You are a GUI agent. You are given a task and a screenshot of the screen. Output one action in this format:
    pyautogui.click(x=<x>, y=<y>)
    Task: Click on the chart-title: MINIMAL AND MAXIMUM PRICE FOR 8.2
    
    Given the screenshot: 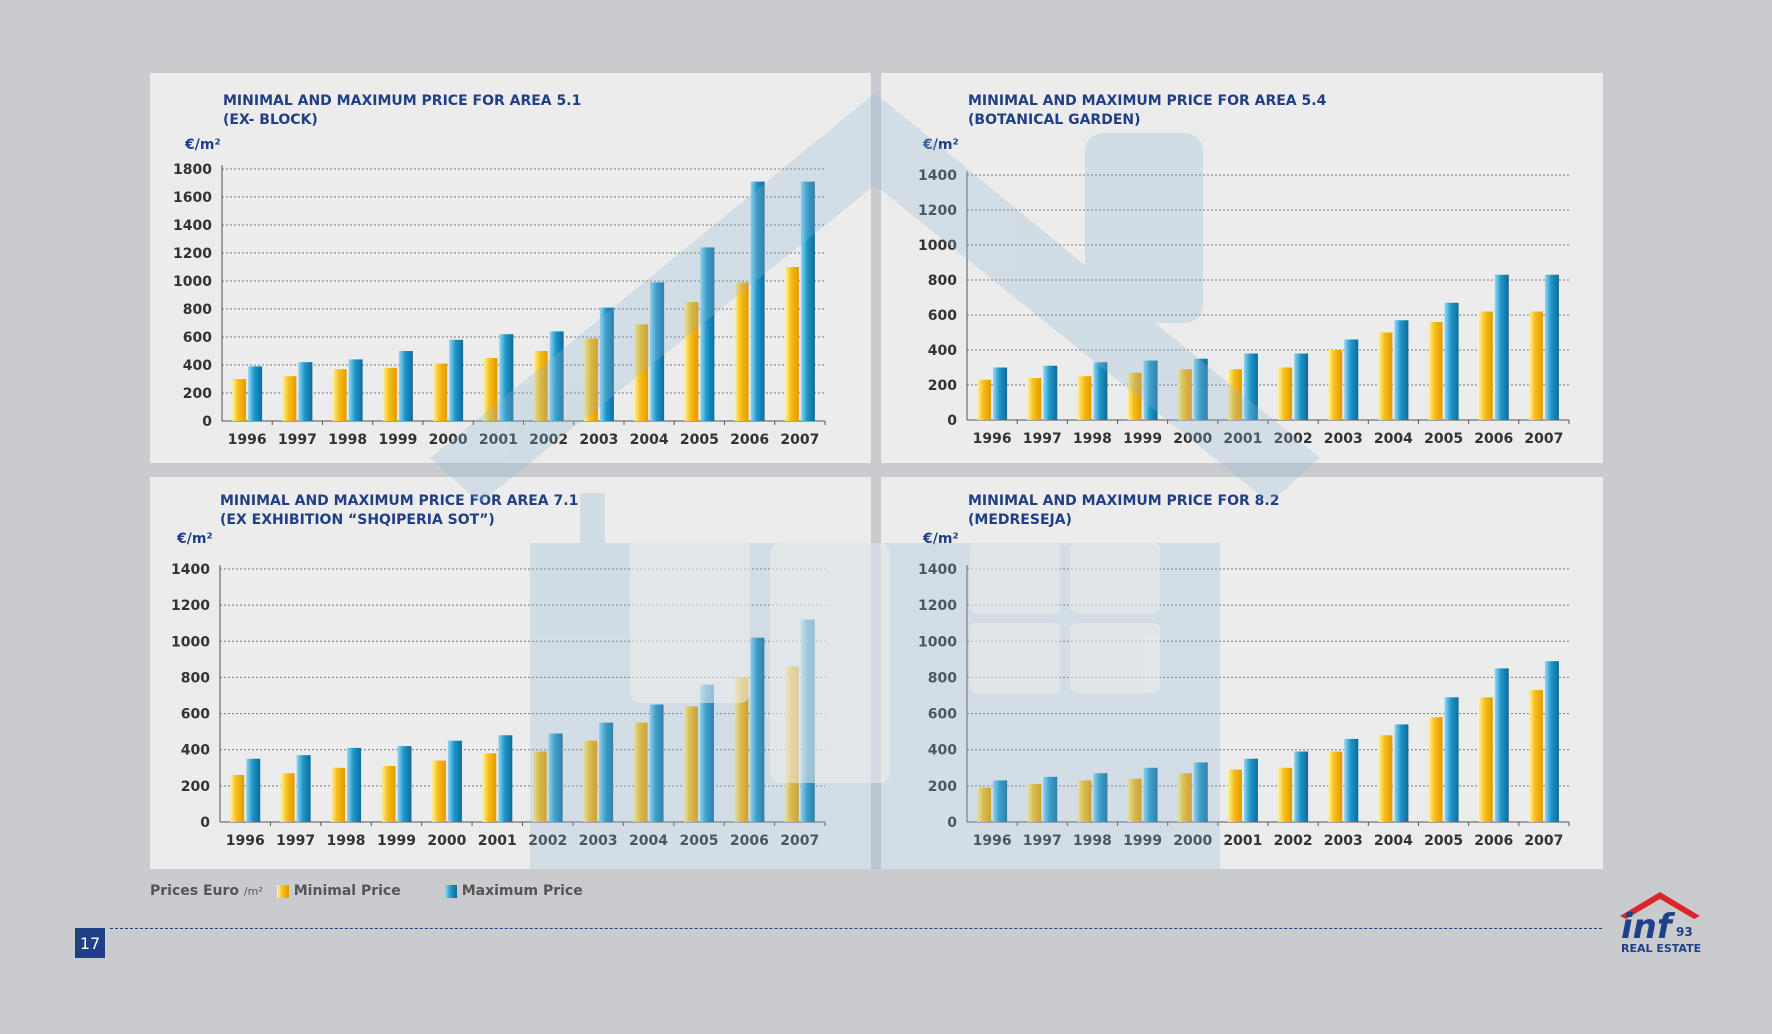 What is the action you would take?
    pyautogui.click(x=1123, y=501)
    